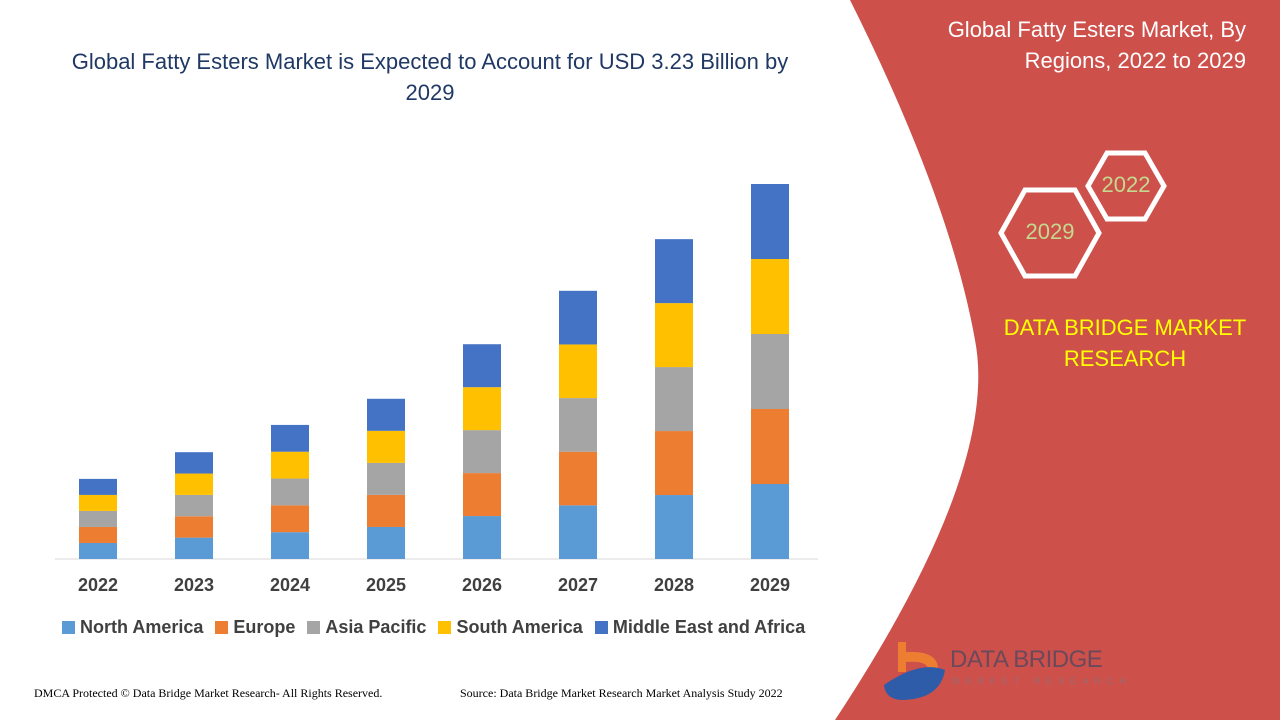 This screenshot has width=1280, height=720. Describe the element at coordinates (290, 465) in the screenshot. I see `bar-segment-2024-south-america` at that location.